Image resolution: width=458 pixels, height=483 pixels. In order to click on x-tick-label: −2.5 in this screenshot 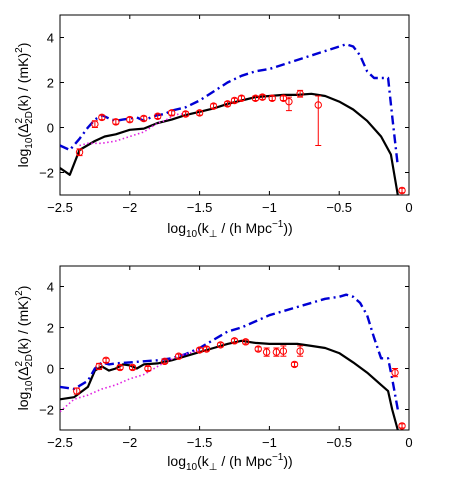, I will do `click(60, 442)`.